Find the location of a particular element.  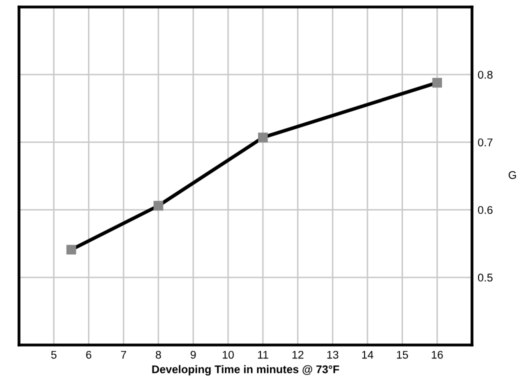

y-axis-title: G is located at coordinates (512, 175).